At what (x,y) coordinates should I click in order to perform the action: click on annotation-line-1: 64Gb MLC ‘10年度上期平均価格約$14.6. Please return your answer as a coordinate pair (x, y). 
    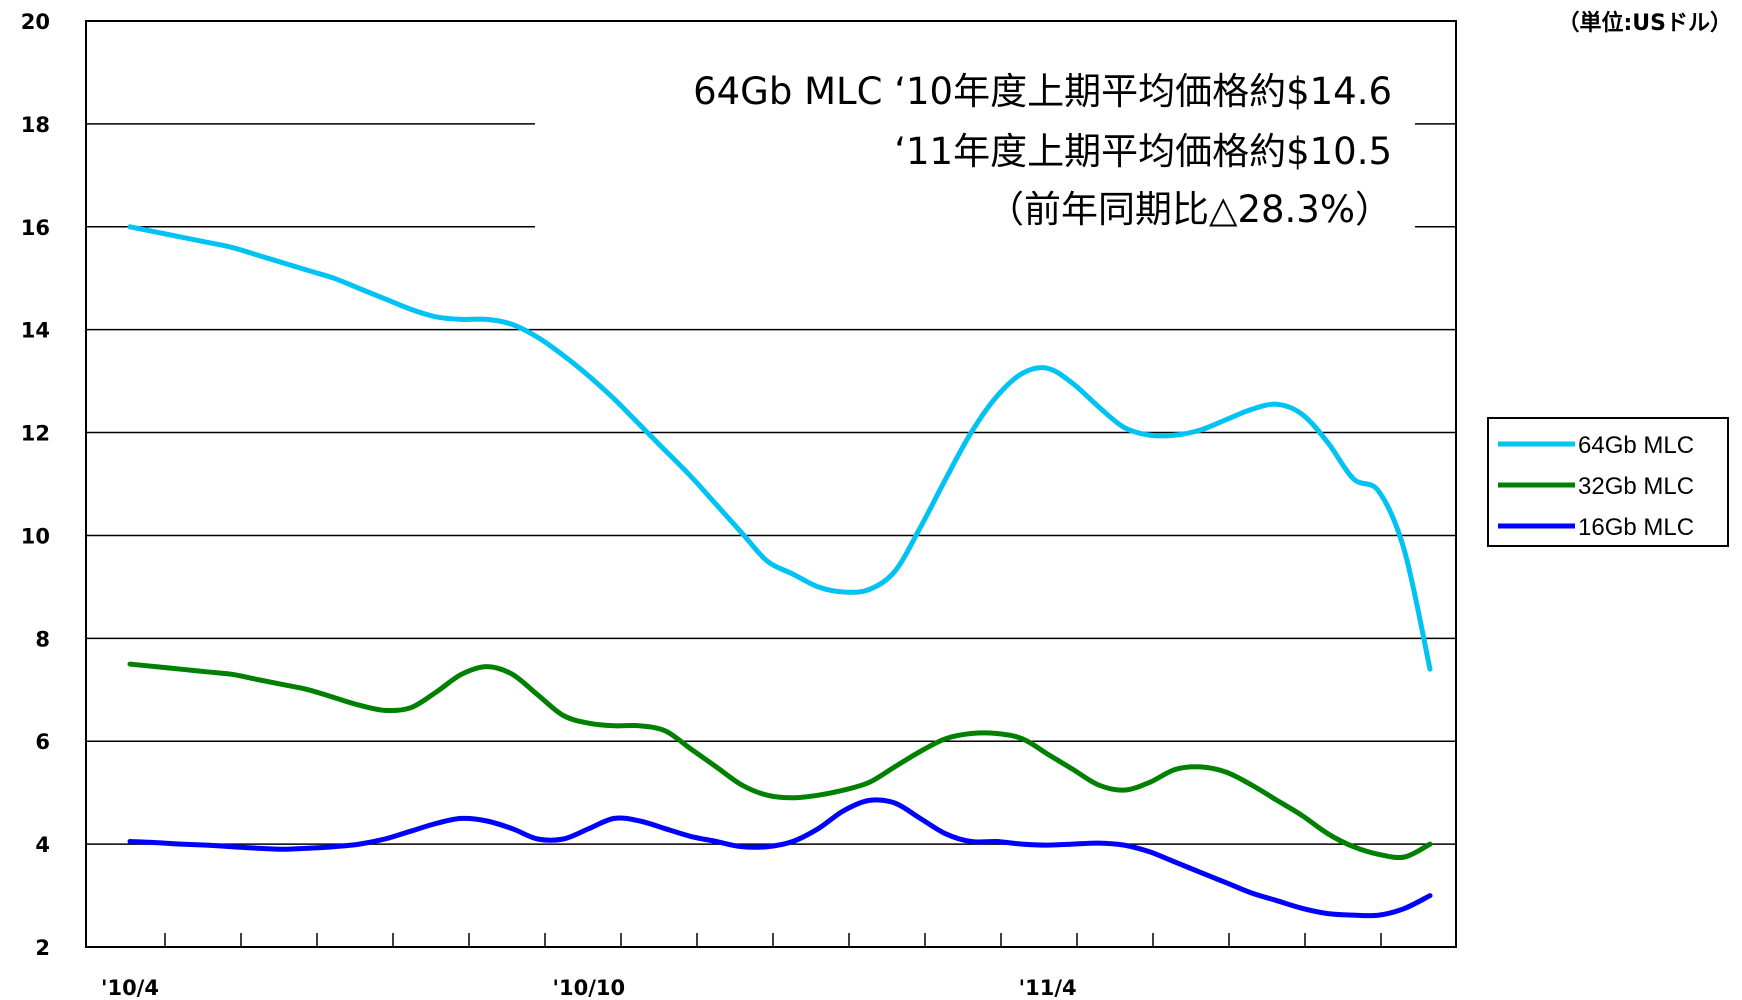
    Looking at the image, I should click on (1042, 91).